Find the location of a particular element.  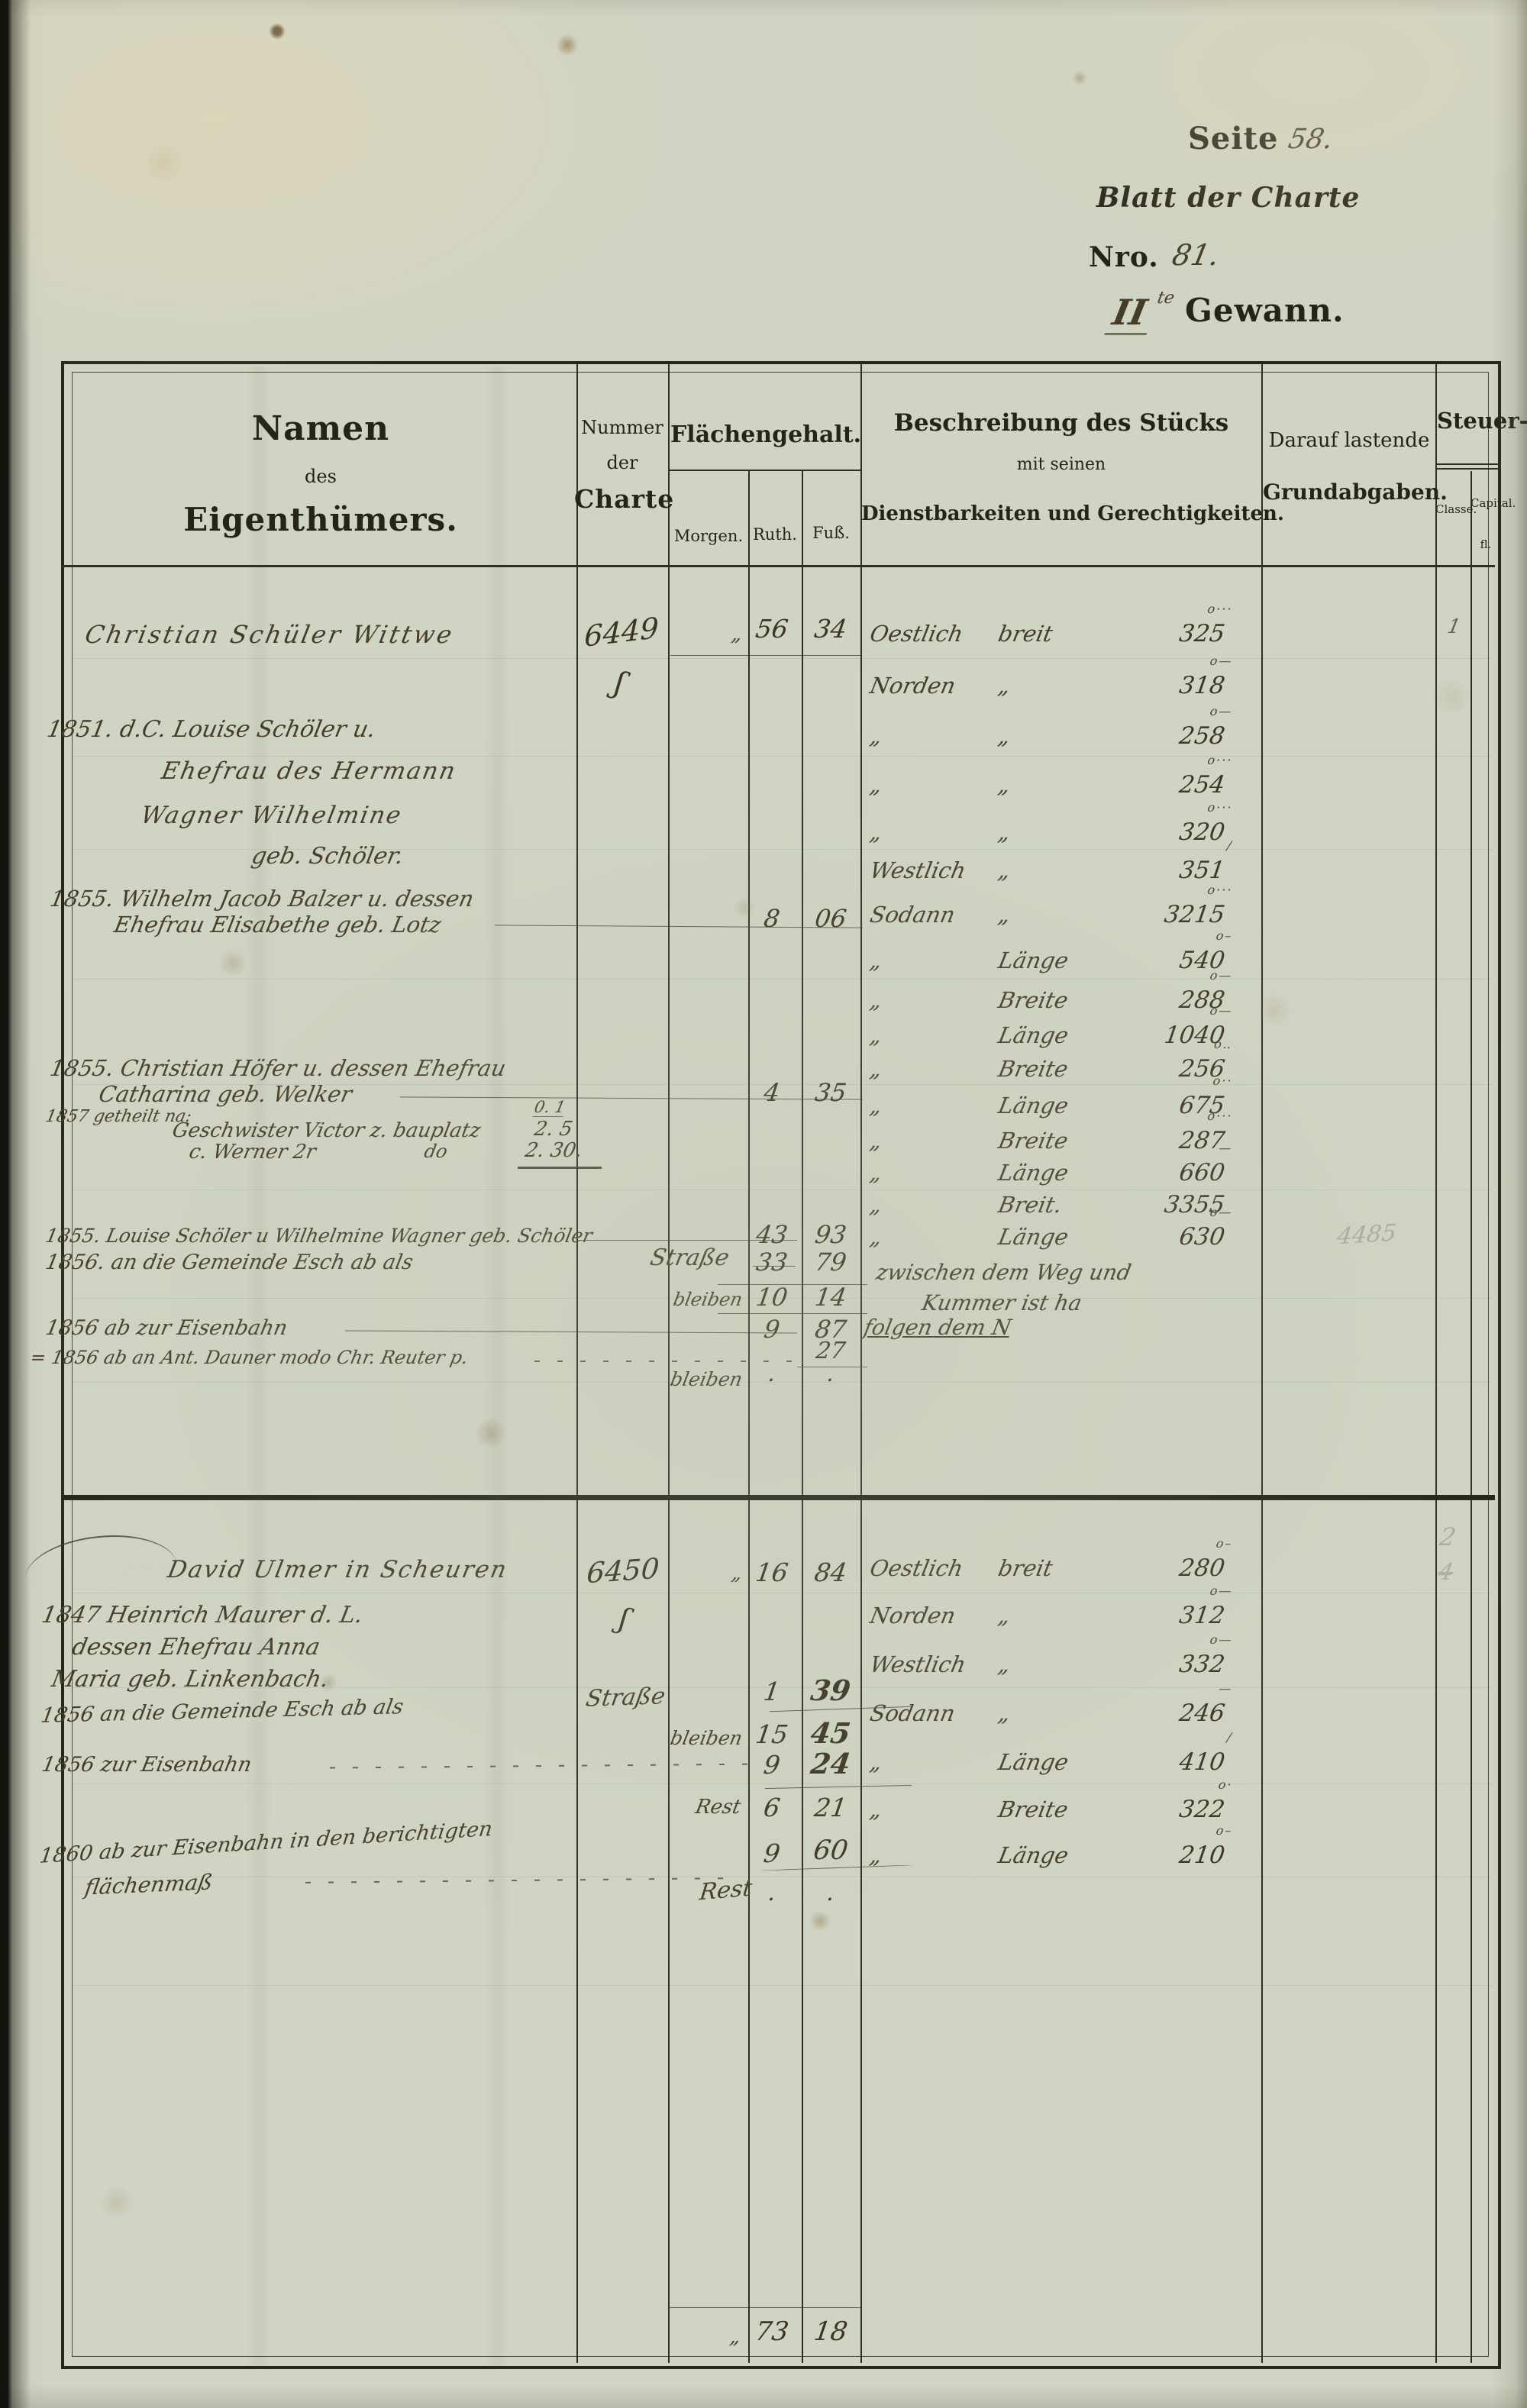

owner-entry-line: 1856. an die Gemeinde Esch ab als is located at coordinates (229, 1262).